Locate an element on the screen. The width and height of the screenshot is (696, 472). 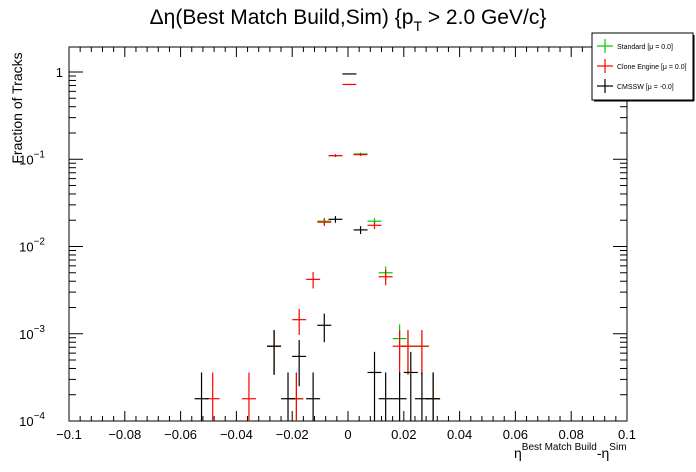
x-tick-label: 0.02 is located at coordinates (403, 434).